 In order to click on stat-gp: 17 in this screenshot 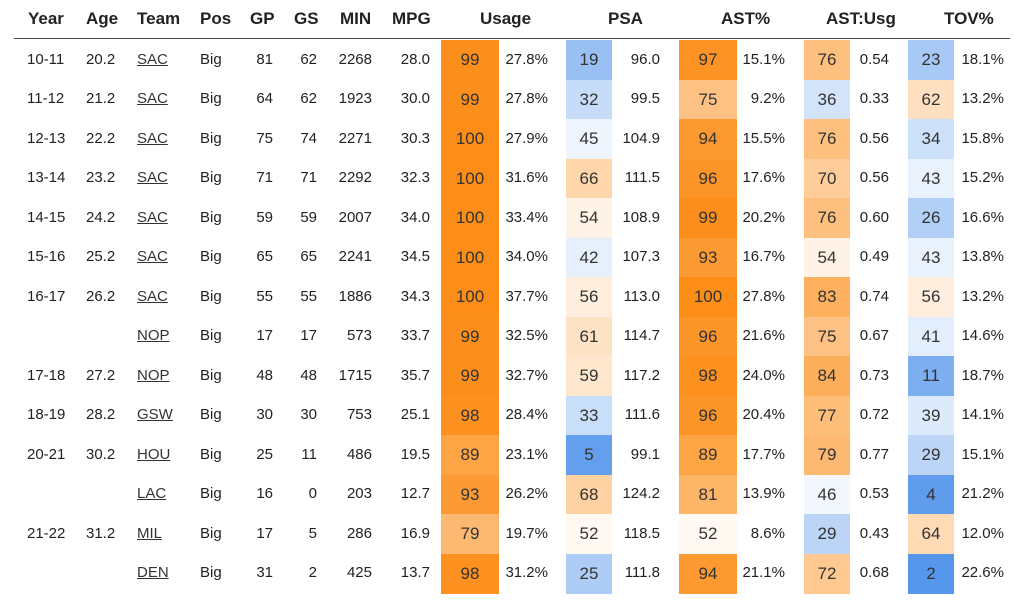, I will do `click(264, 533)`.